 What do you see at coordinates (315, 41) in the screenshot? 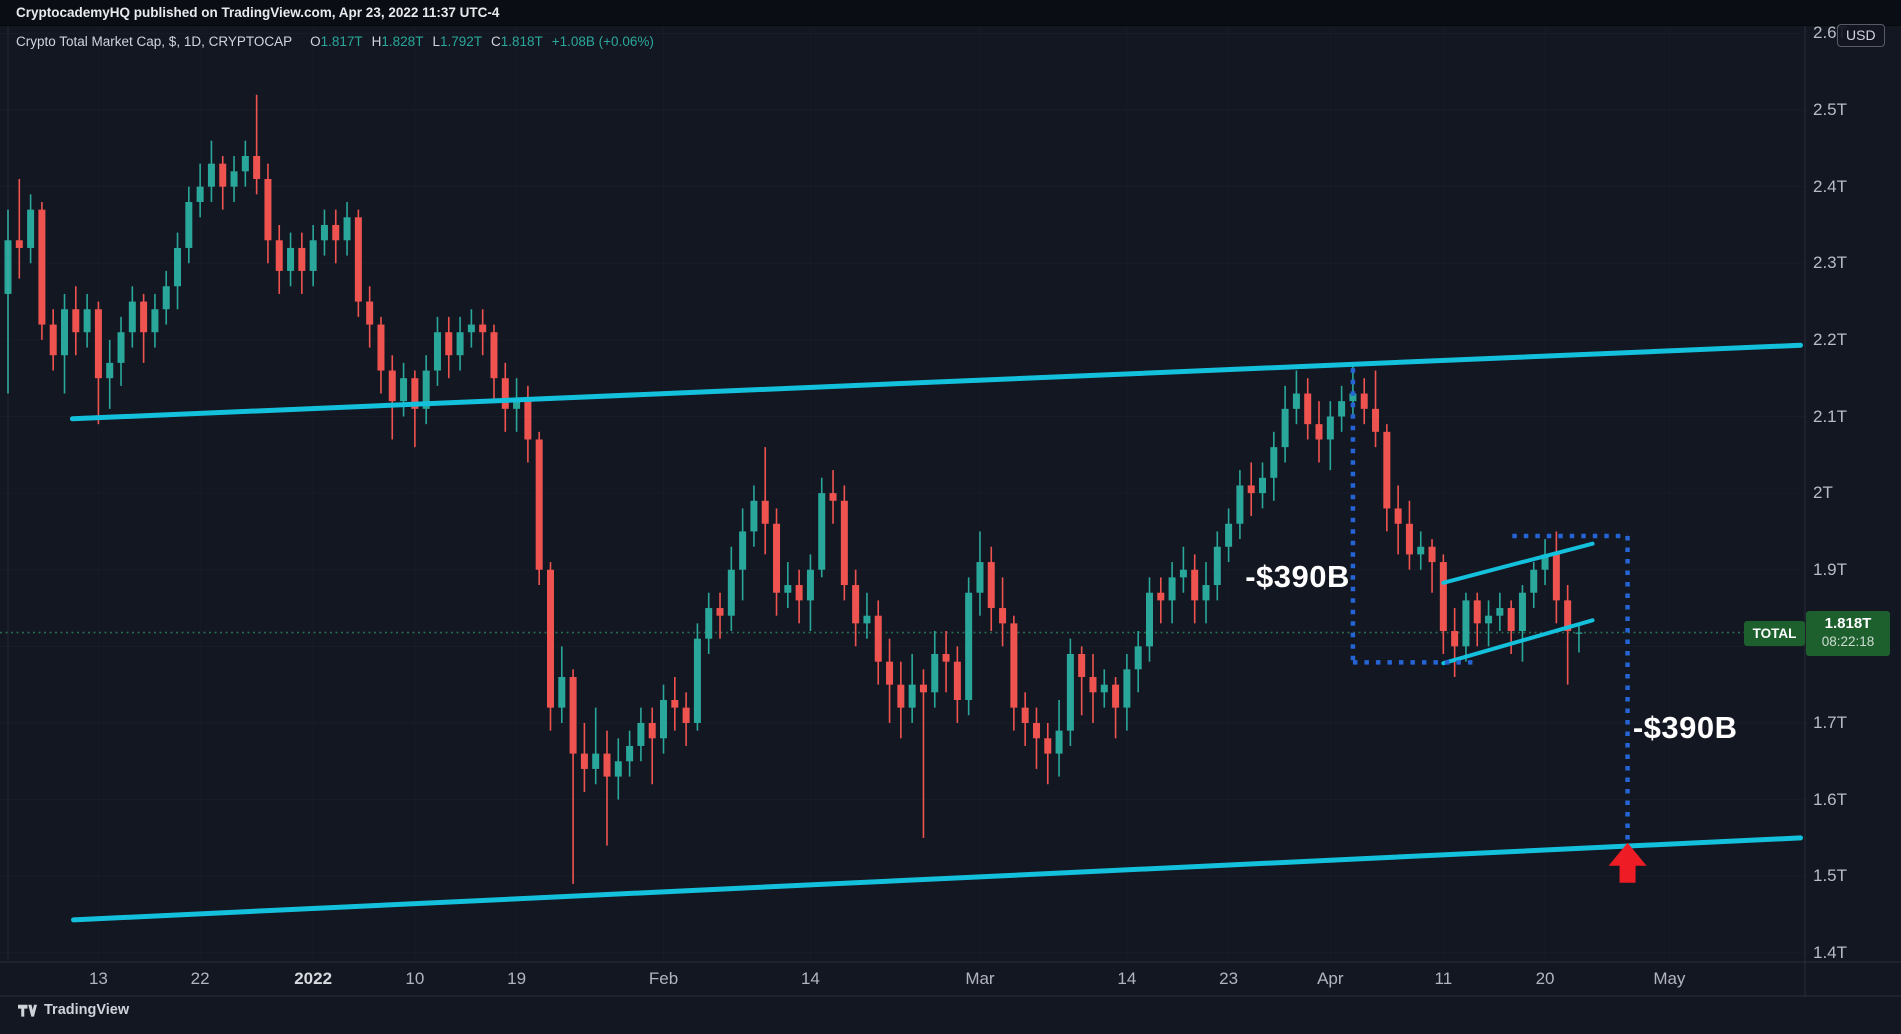
I see `ohlc-open-label: O` at bounding box center [315, 41].